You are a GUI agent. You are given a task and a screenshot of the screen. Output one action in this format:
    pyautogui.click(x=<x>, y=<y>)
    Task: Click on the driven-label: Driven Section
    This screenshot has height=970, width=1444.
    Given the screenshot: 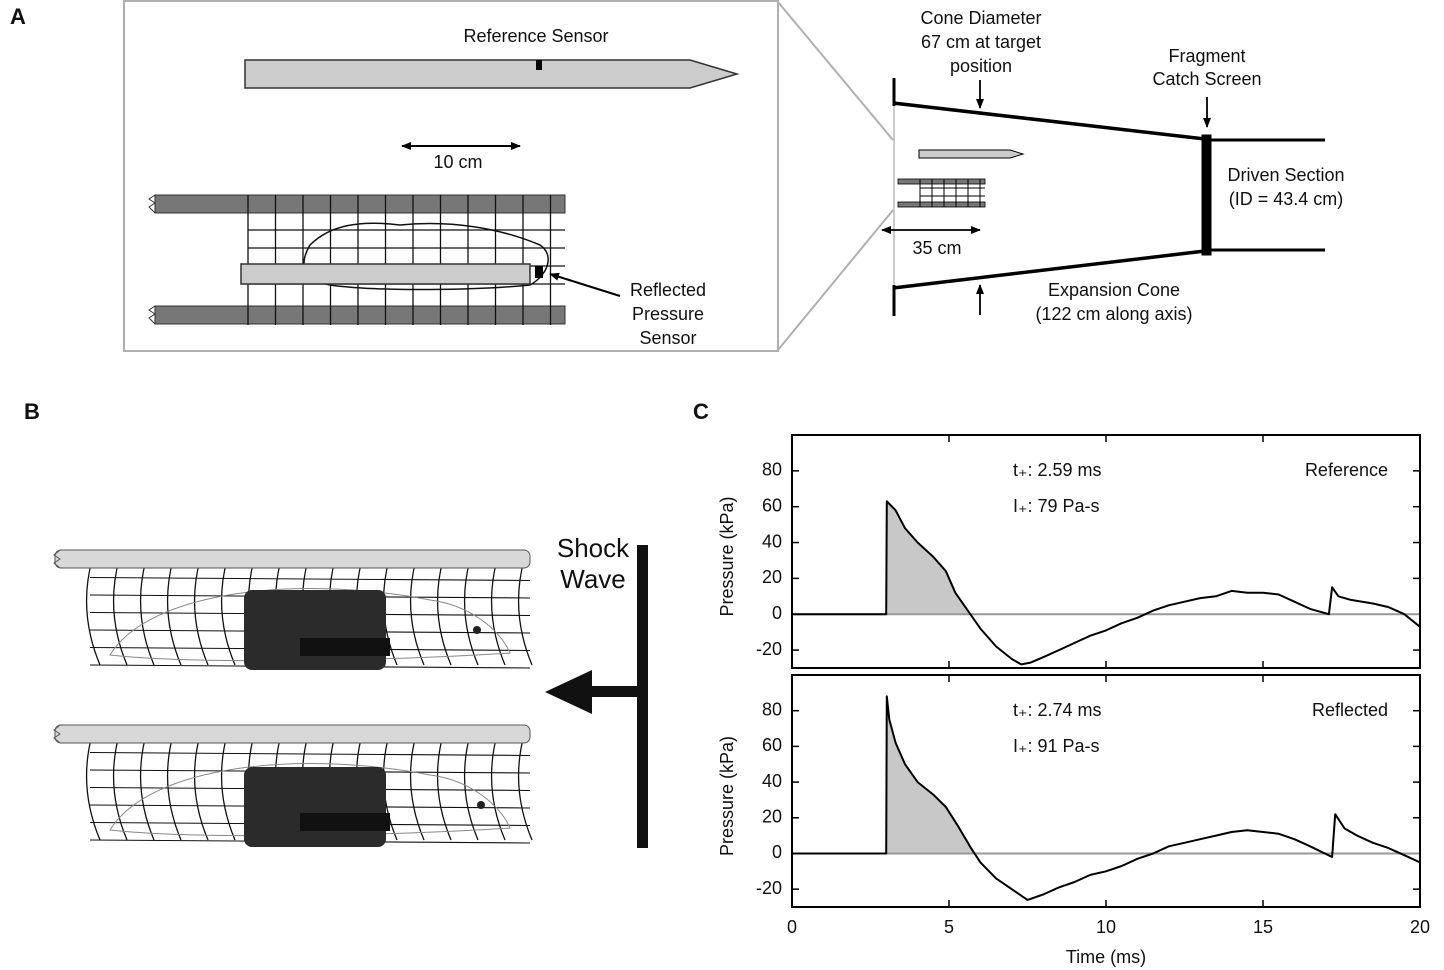 What is the action you would take?
    pyautogui.click(x=1285, y=175)
    